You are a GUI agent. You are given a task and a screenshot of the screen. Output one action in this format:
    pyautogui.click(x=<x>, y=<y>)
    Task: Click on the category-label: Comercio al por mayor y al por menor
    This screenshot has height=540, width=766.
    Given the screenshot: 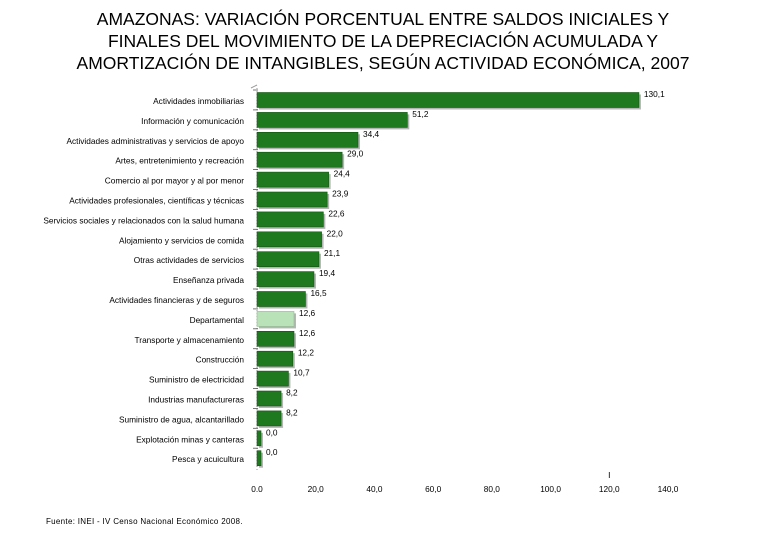 What is the action you would take?
    pyautogui.click(x=174, y=181)
    